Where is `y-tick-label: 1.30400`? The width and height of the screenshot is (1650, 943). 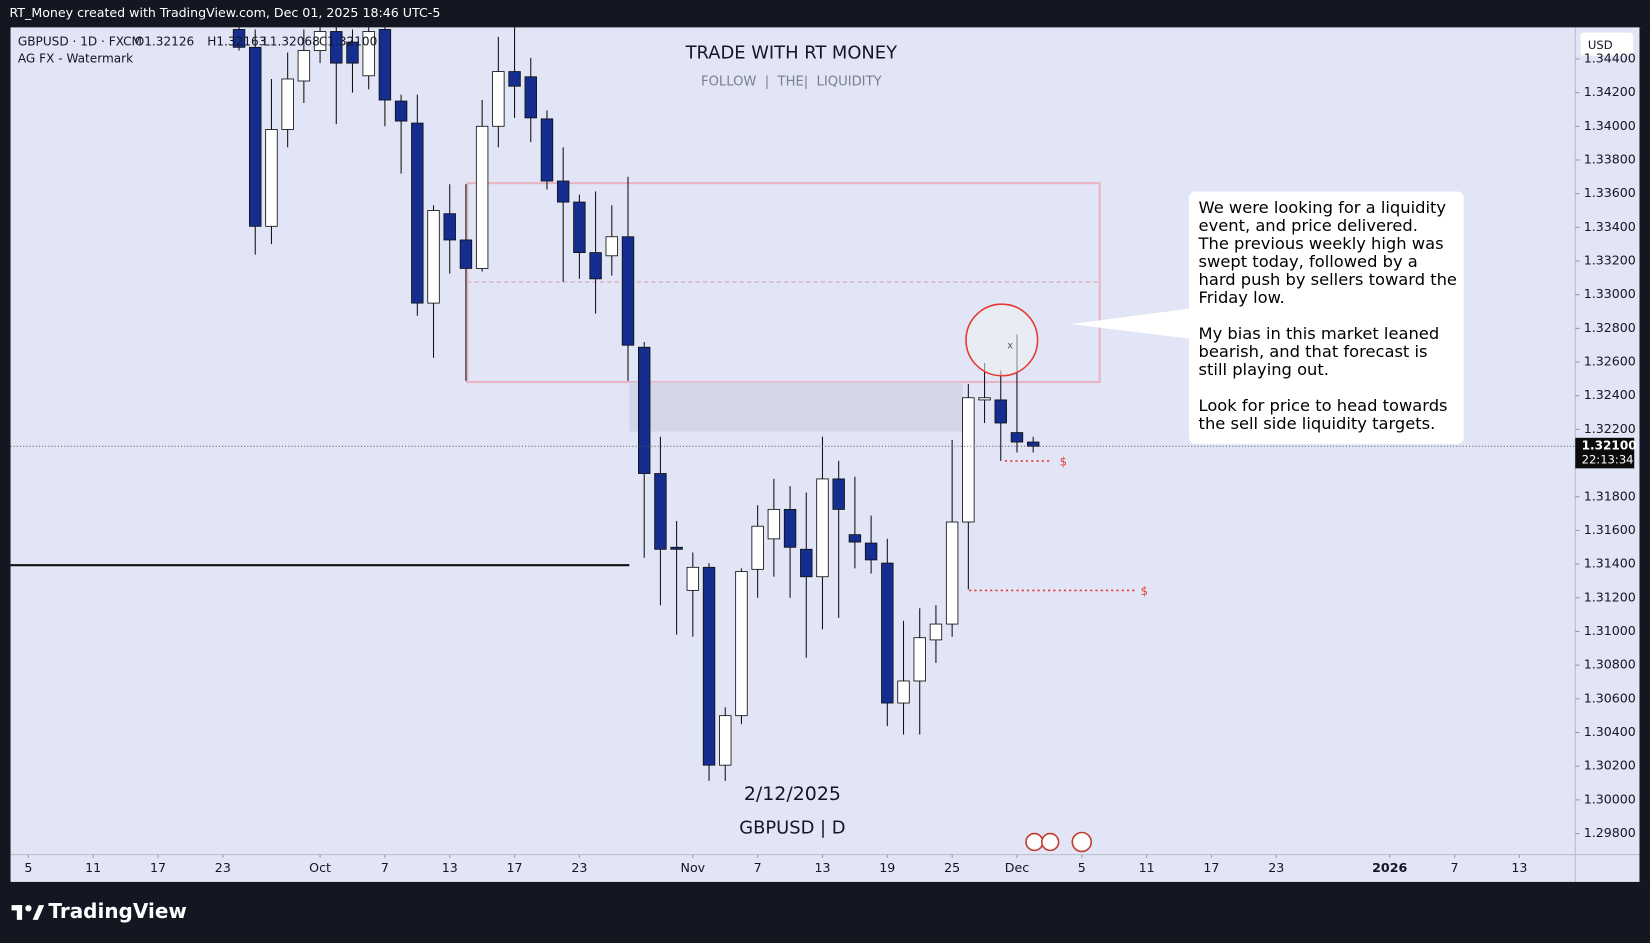
y-tick-label: 1.30400 is located at coordinates (1610, 731).